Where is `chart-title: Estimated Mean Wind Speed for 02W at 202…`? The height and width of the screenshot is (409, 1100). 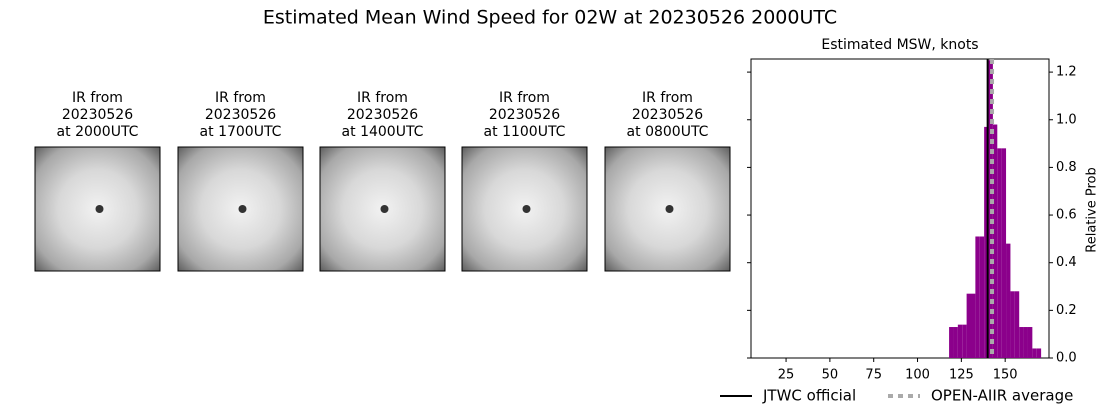 chart-title: Estimated Mean Wind Speed for 02W at 202… is located at coordinates (550, 18).